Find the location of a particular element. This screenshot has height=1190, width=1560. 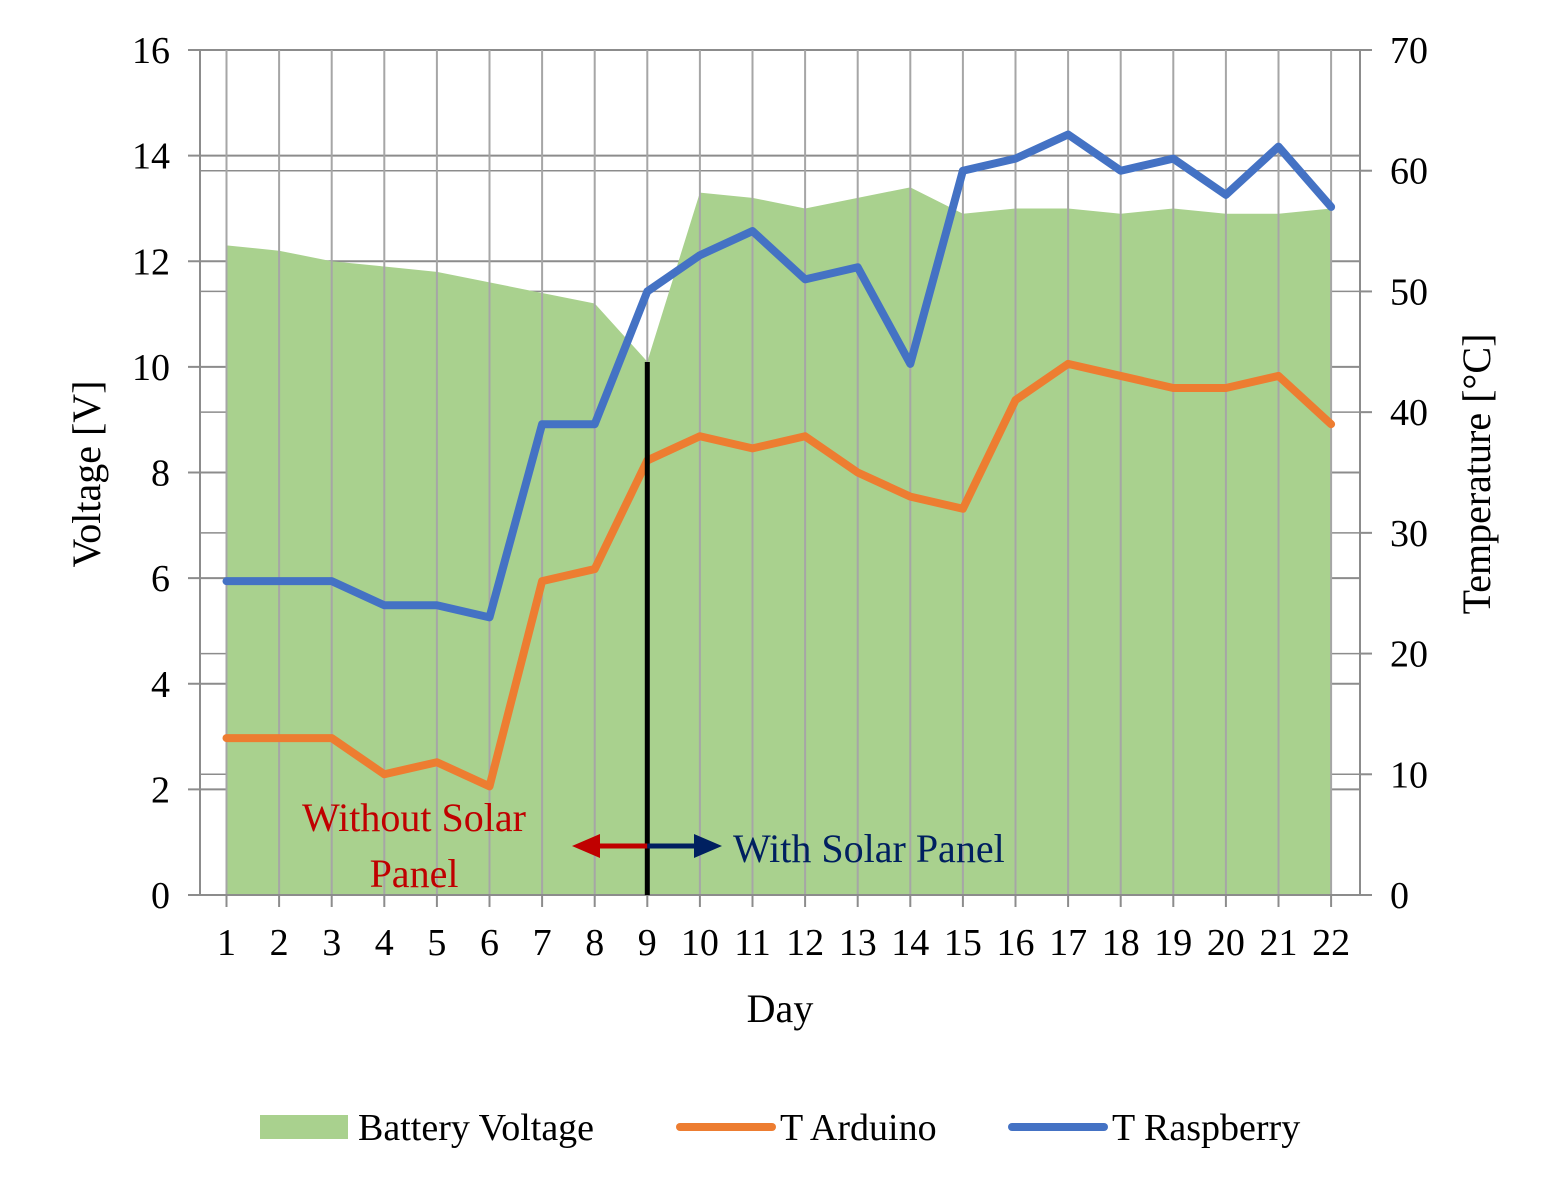

y-right-tick-label: 0 is located at coordinates (1399, 896).